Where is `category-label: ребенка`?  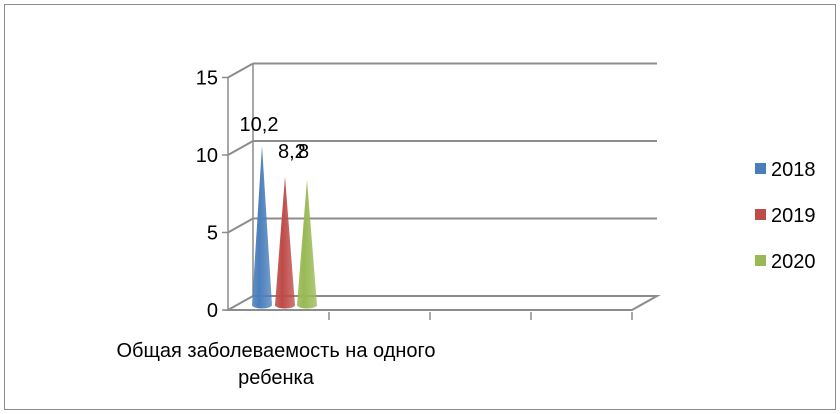
category-label: ребенка is located at coordinates (276, 378).